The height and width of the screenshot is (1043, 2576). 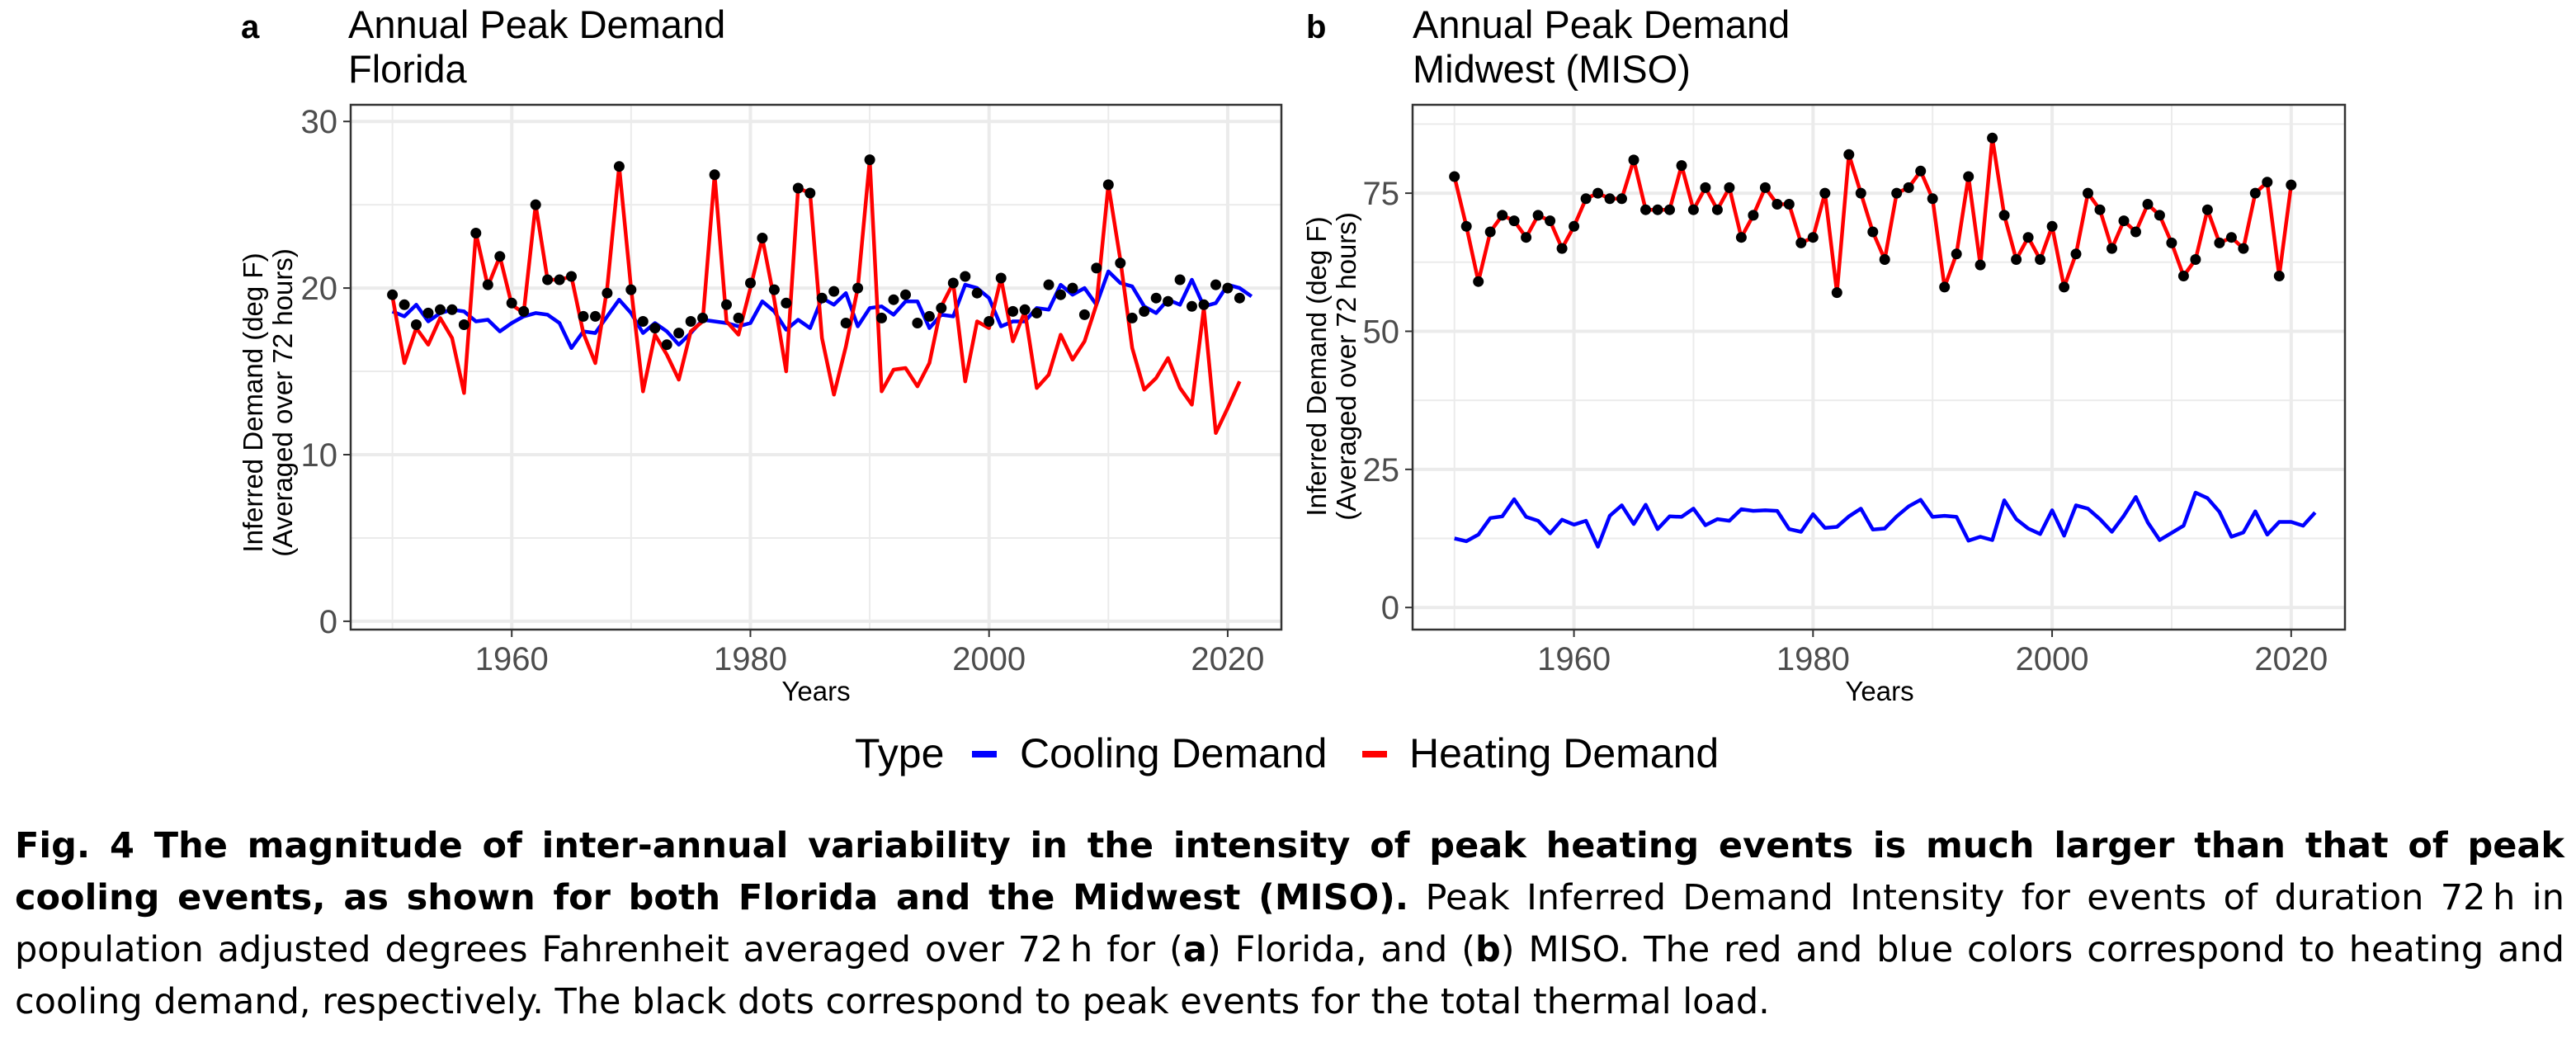 I want to click on panel-label-b: b, so click(x=1316, y=27).